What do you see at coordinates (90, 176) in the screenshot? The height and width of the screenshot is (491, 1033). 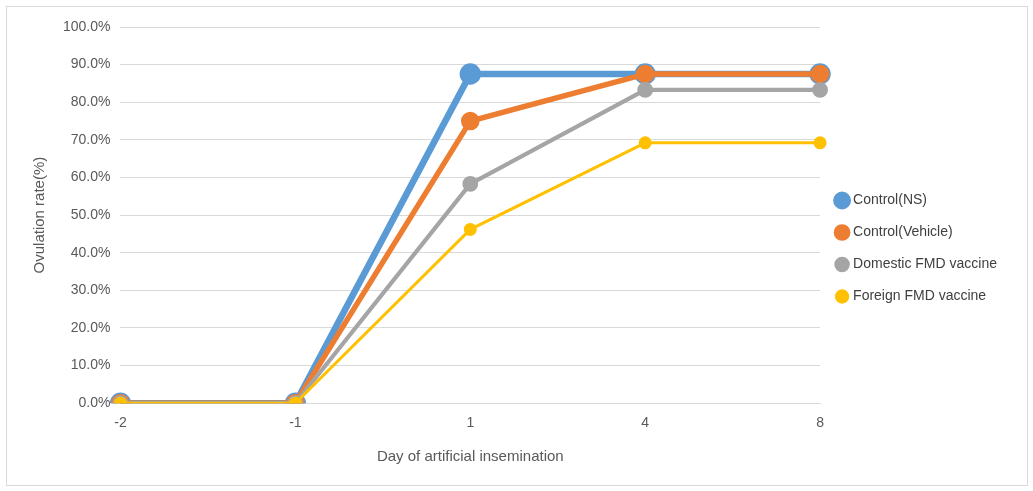 I see `y-tick-label: 60.0%` at bounding box center [90, 176].